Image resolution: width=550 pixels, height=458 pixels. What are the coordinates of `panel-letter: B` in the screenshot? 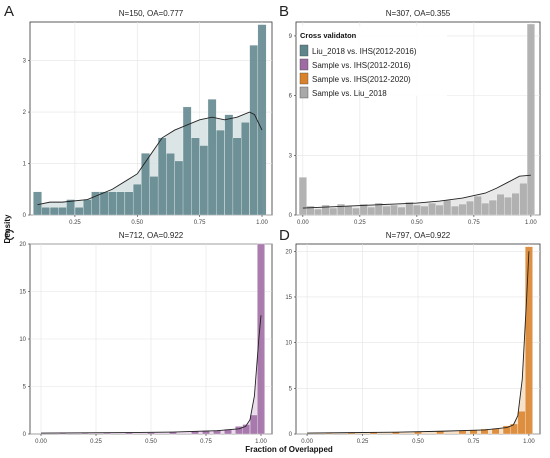 It's located at (284, 11).